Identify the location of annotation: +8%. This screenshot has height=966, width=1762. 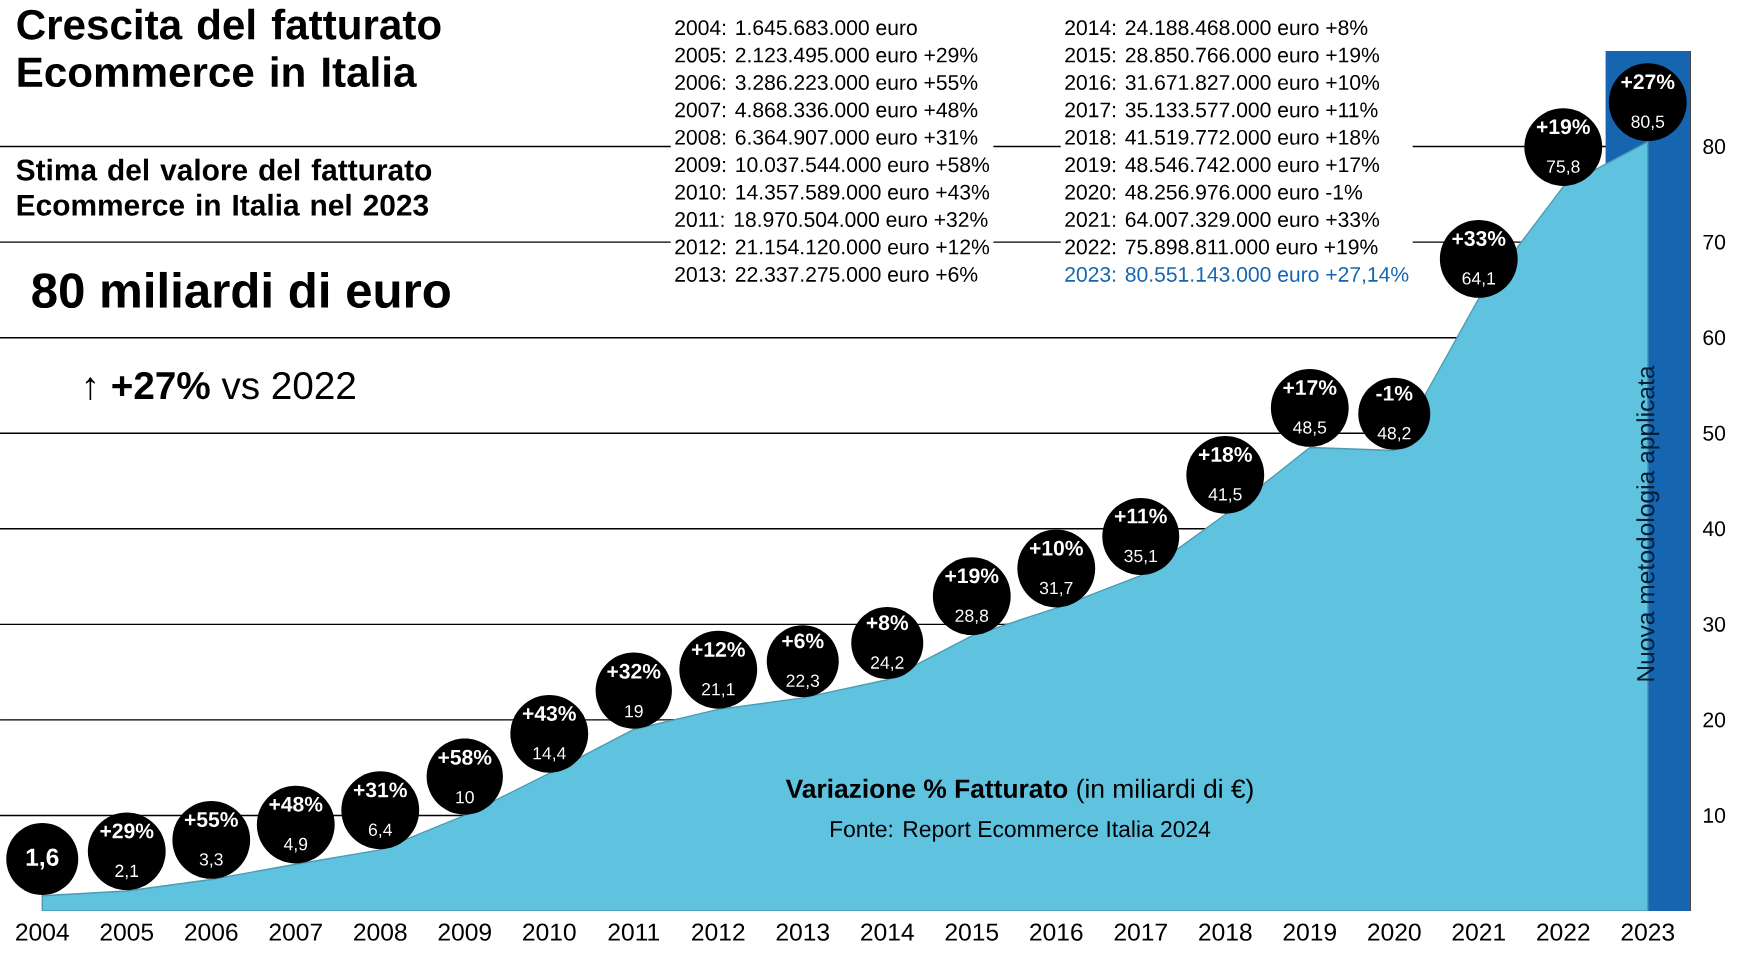
(887, 623).